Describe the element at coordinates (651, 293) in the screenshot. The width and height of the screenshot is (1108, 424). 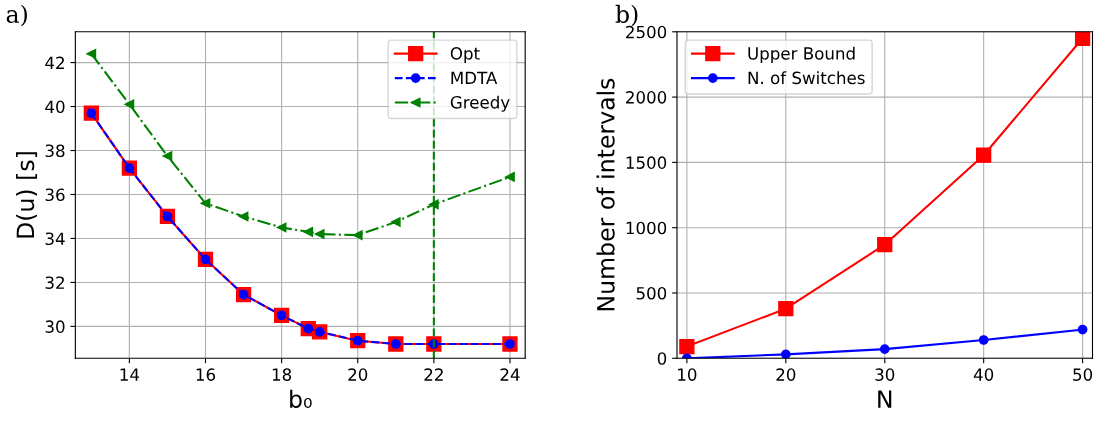
I see `y-tick-label: 500` at that location.